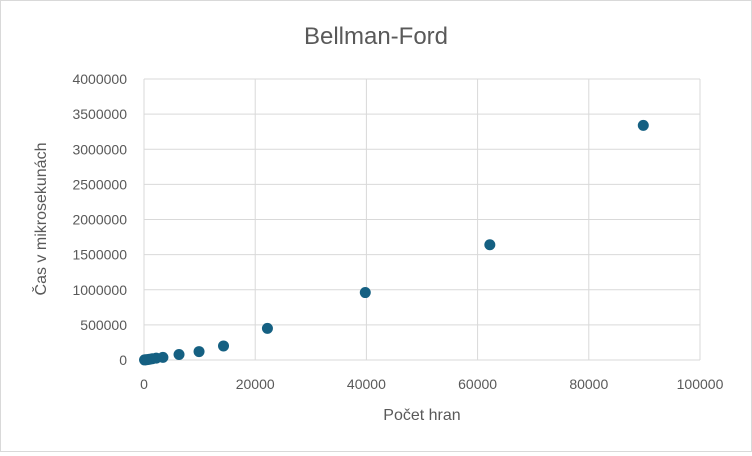  I want to click on y-tick-label: 3000000, so click(99, 149).